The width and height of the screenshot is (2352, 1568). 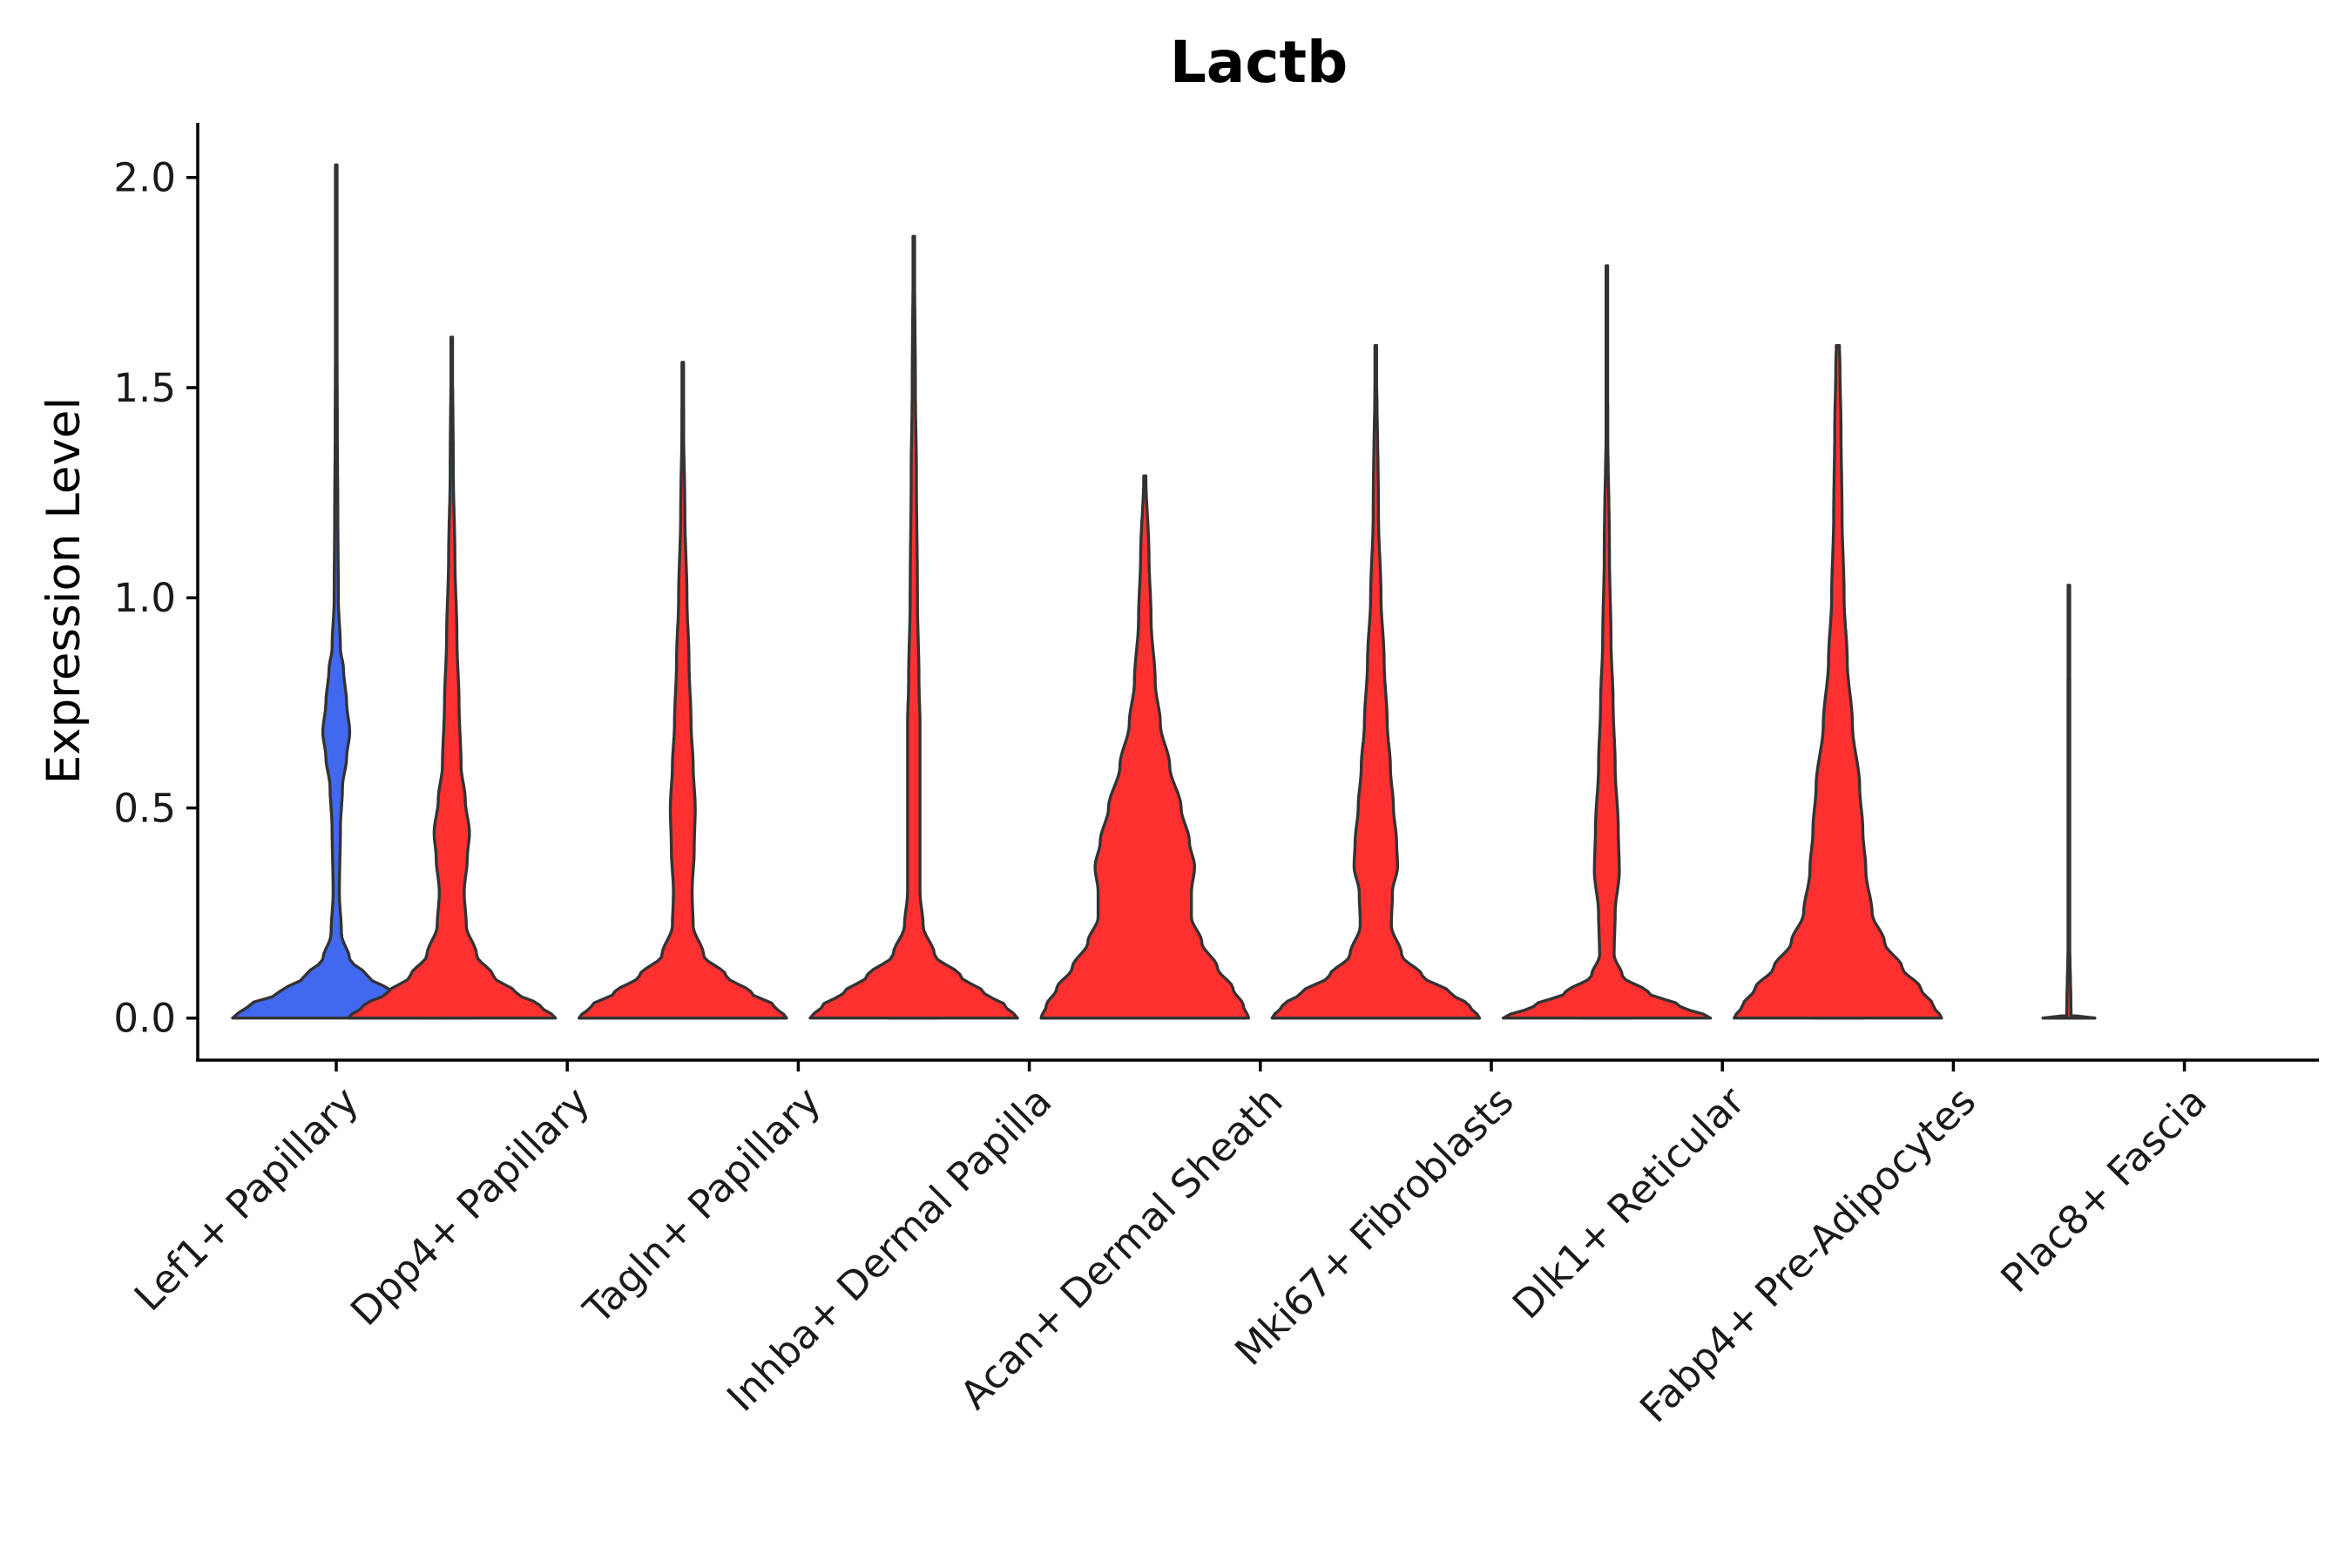 I want to click on chart-title: Lactb, so click(x=1259, y=62).